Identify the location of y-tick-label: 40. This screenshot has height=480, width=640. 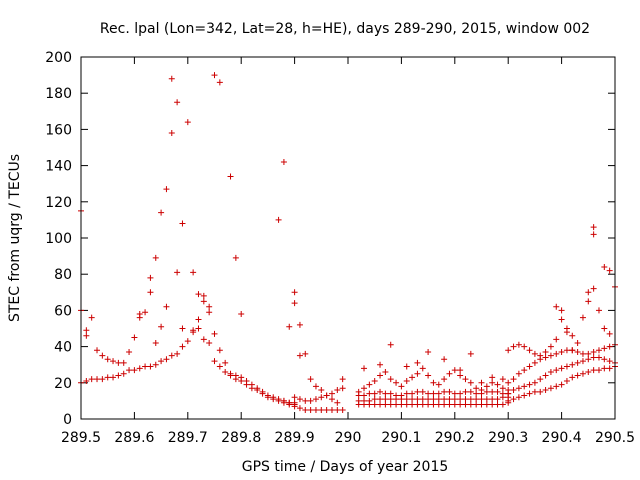
(63, 348).